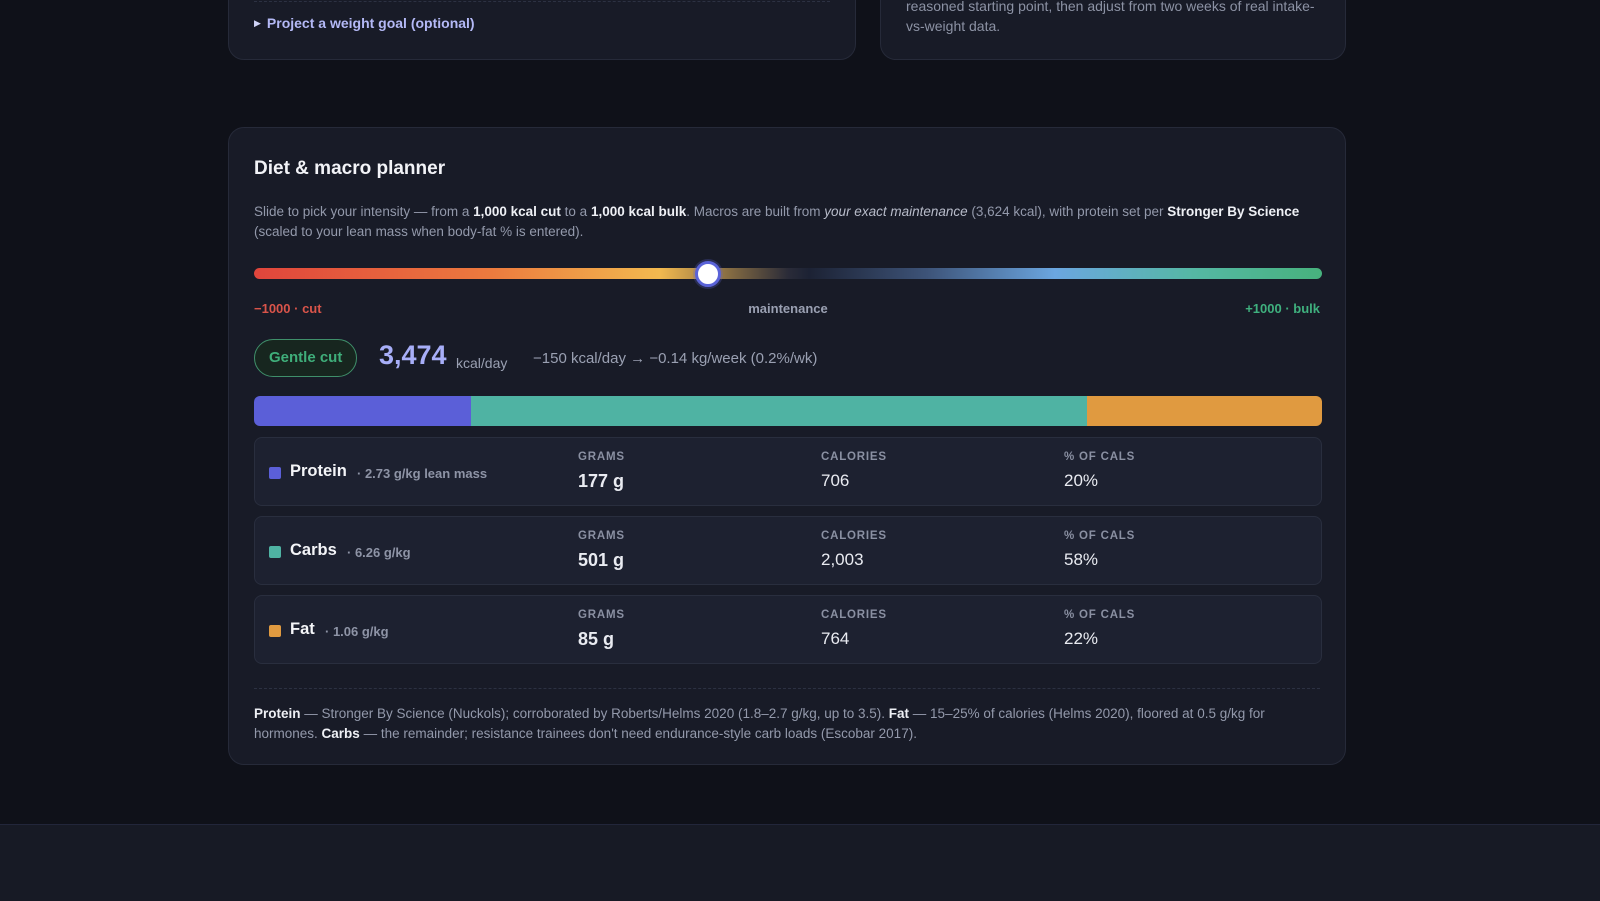 This screenshot has height=901, width=1600. I want to click on grams-value: 85 g, so click(596, 639).